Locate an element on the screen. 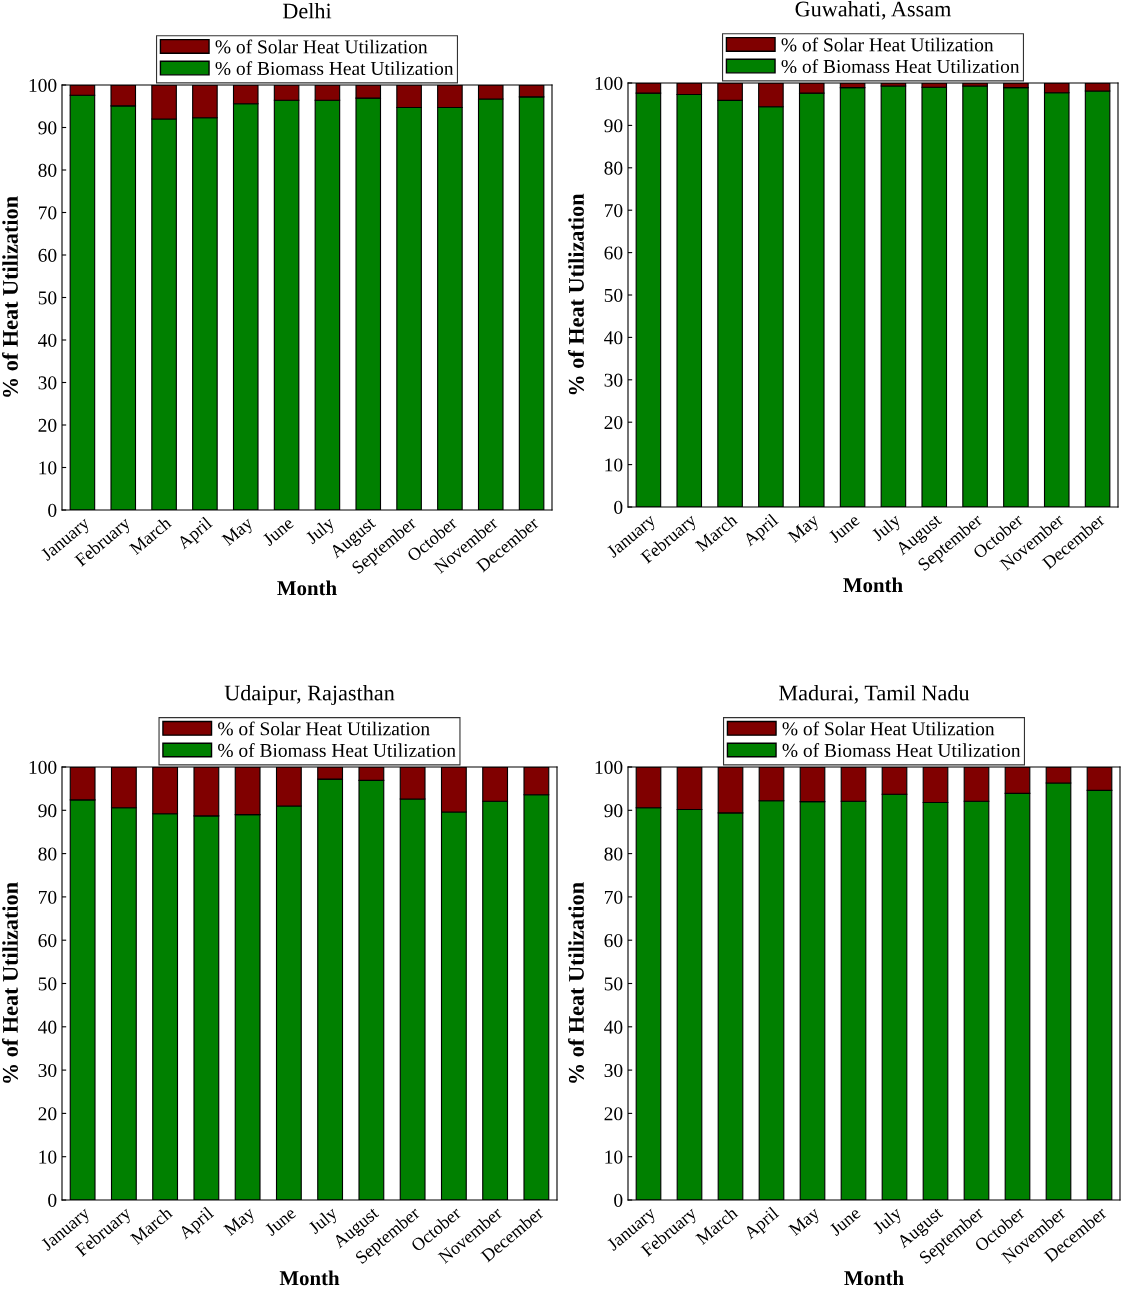 The height and width of the screenshot is (1293, 1122). chart-title: Guwahati, Assam is located at coordinates (873, 10).